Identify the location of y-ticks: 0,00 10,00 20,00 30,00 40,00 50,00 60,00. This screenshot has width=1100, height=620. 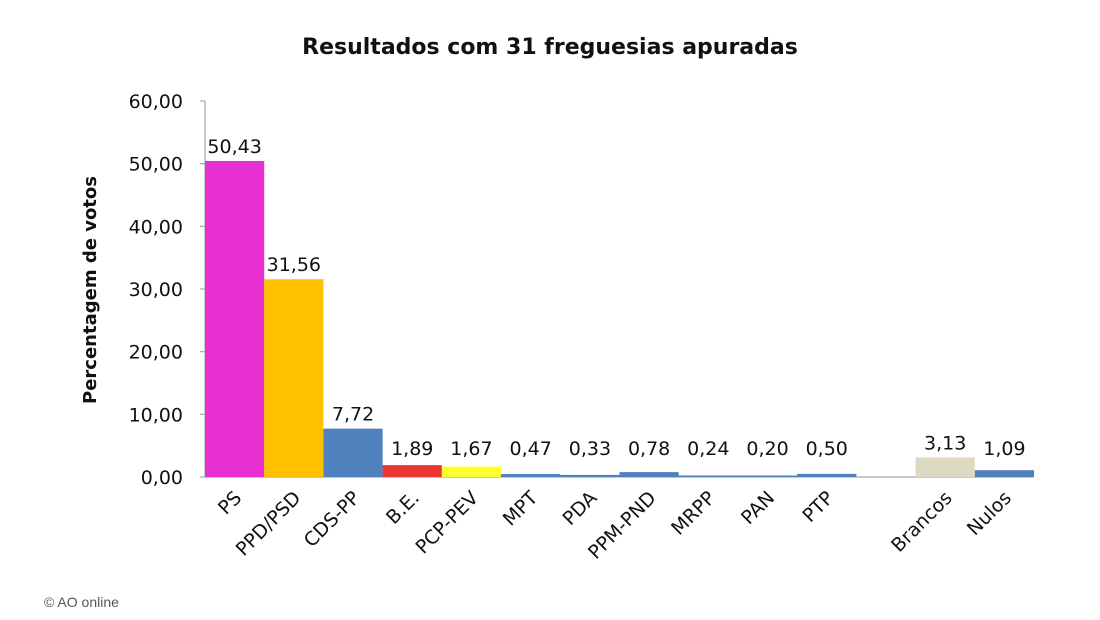
(167, 290).